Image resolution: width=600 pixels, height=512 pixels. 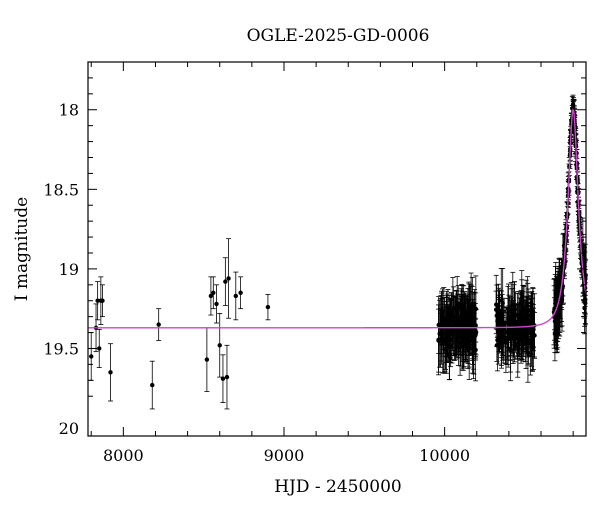 I want to click on x-tick-label: 8000, so click(x=123, y=455).